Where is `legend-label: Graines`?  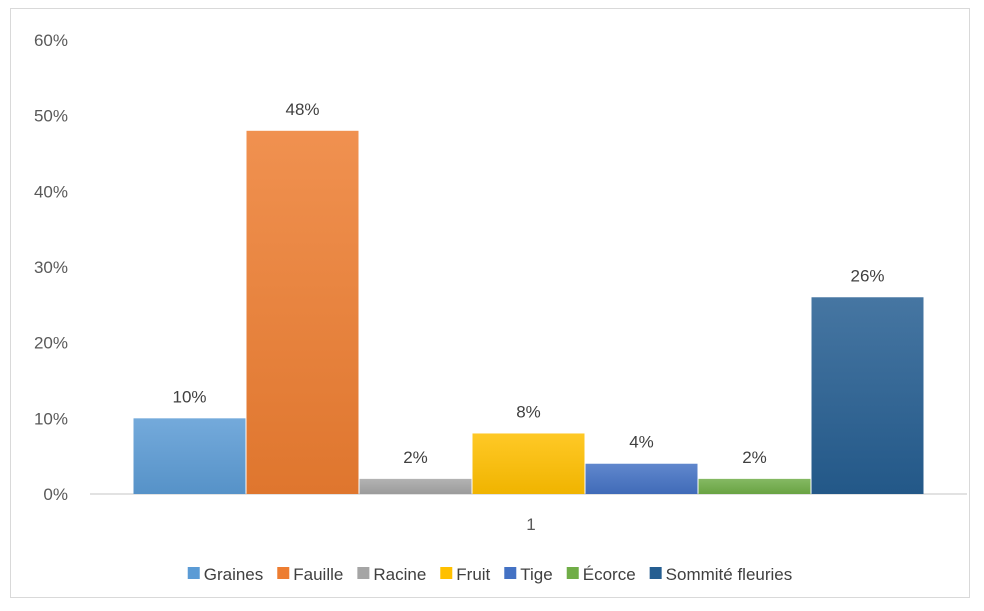 legend-label: Graines is located at coordinates (234, 574).